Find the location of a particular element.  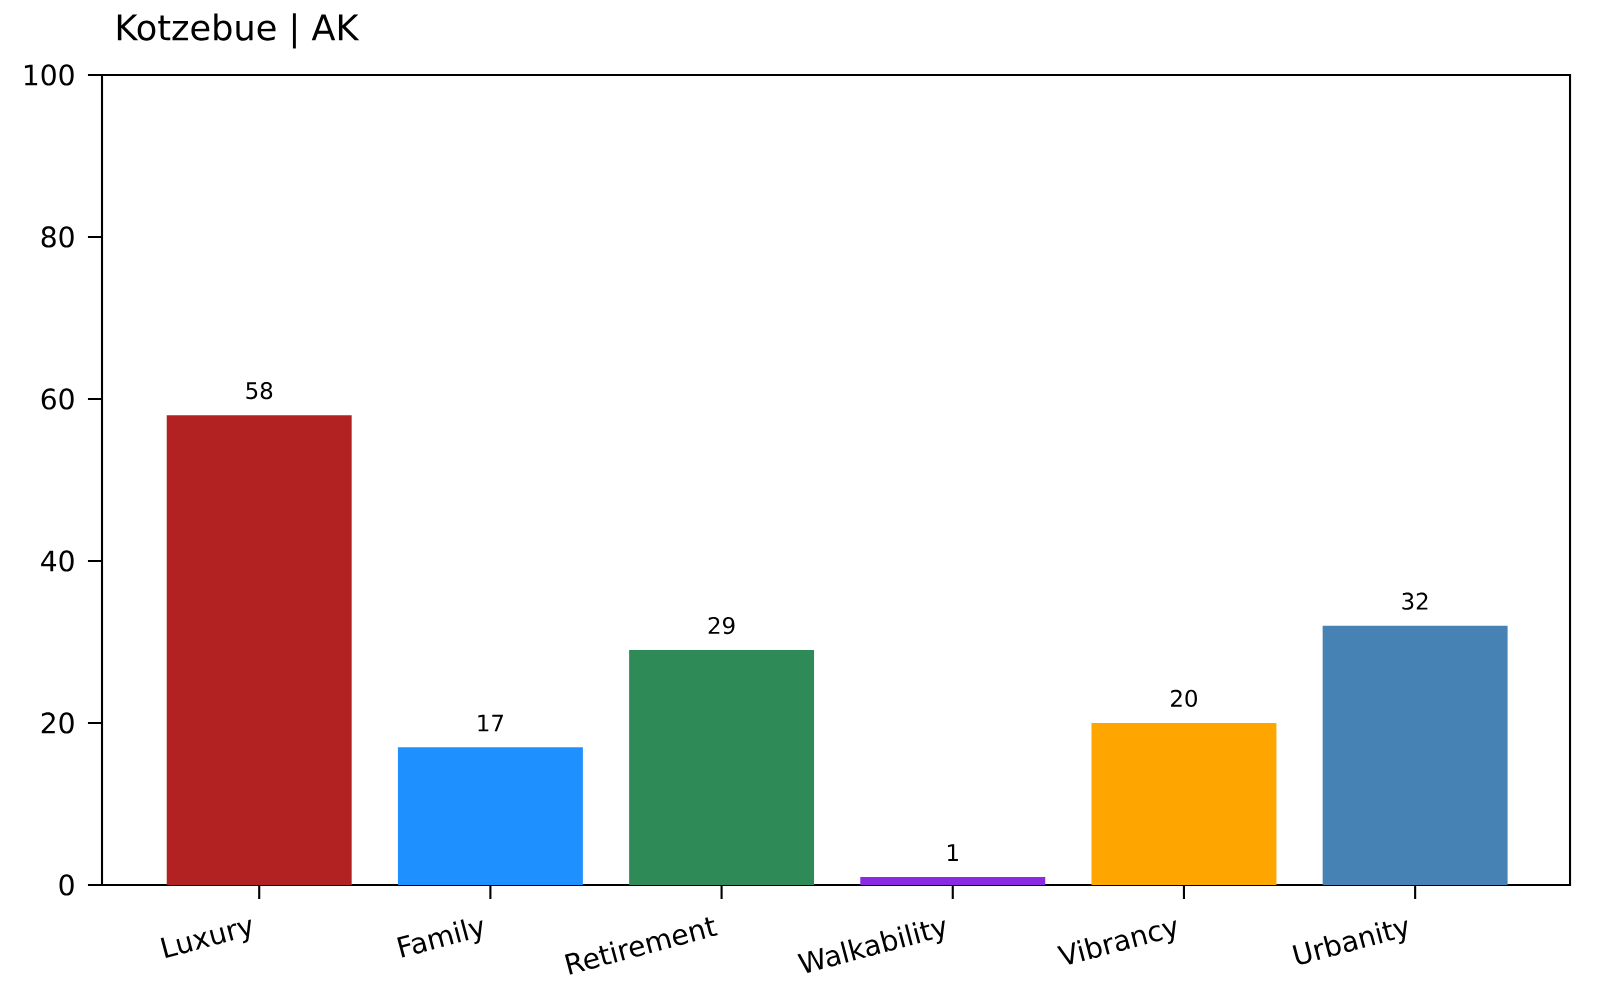

x-tick-label: Urbanity is located at coordinates (1350, 942).